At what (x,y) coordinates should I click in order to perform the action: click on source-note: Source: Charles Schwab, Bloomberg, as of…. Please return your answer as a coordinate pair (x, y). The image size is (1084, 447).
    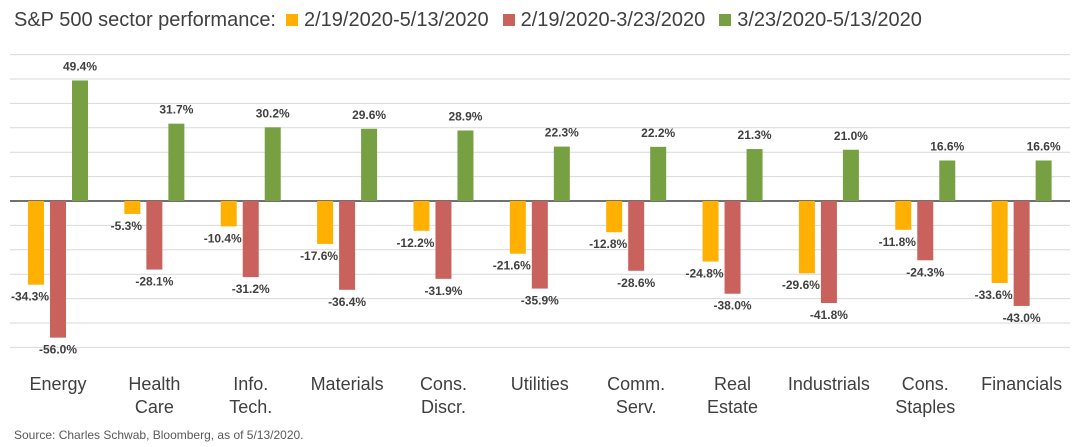
    Looking at the image, I should click on (159, 435).